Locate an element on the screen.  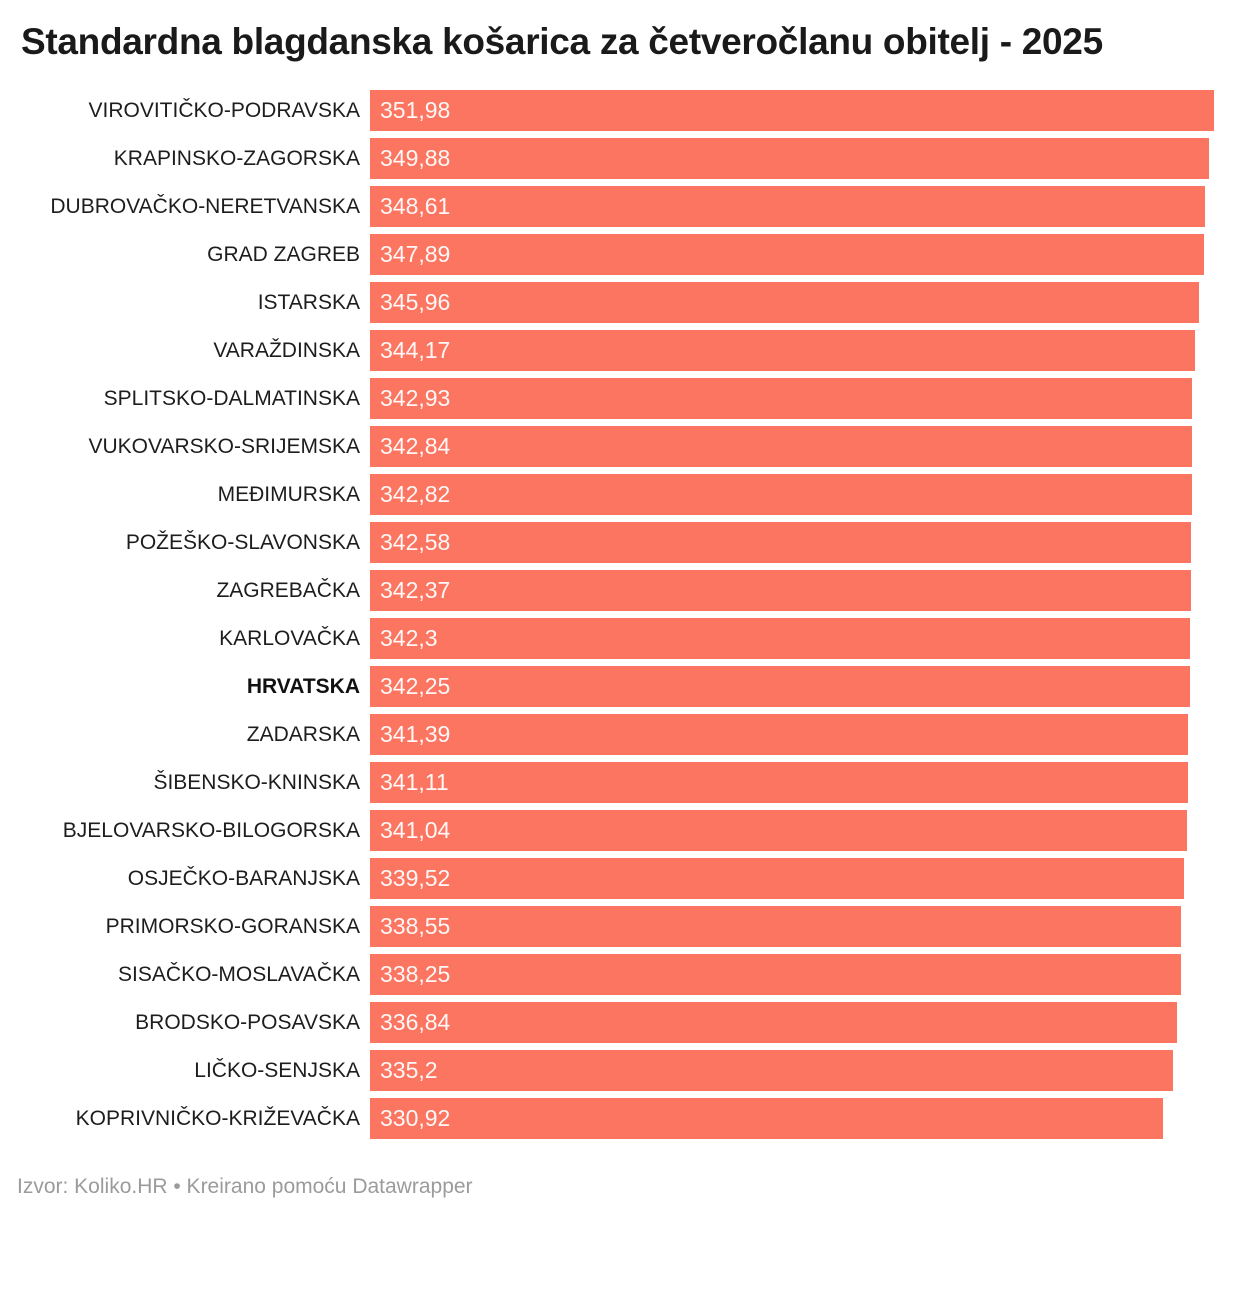
bar-value-label: 342,84 is located at coordinates (415, 446).